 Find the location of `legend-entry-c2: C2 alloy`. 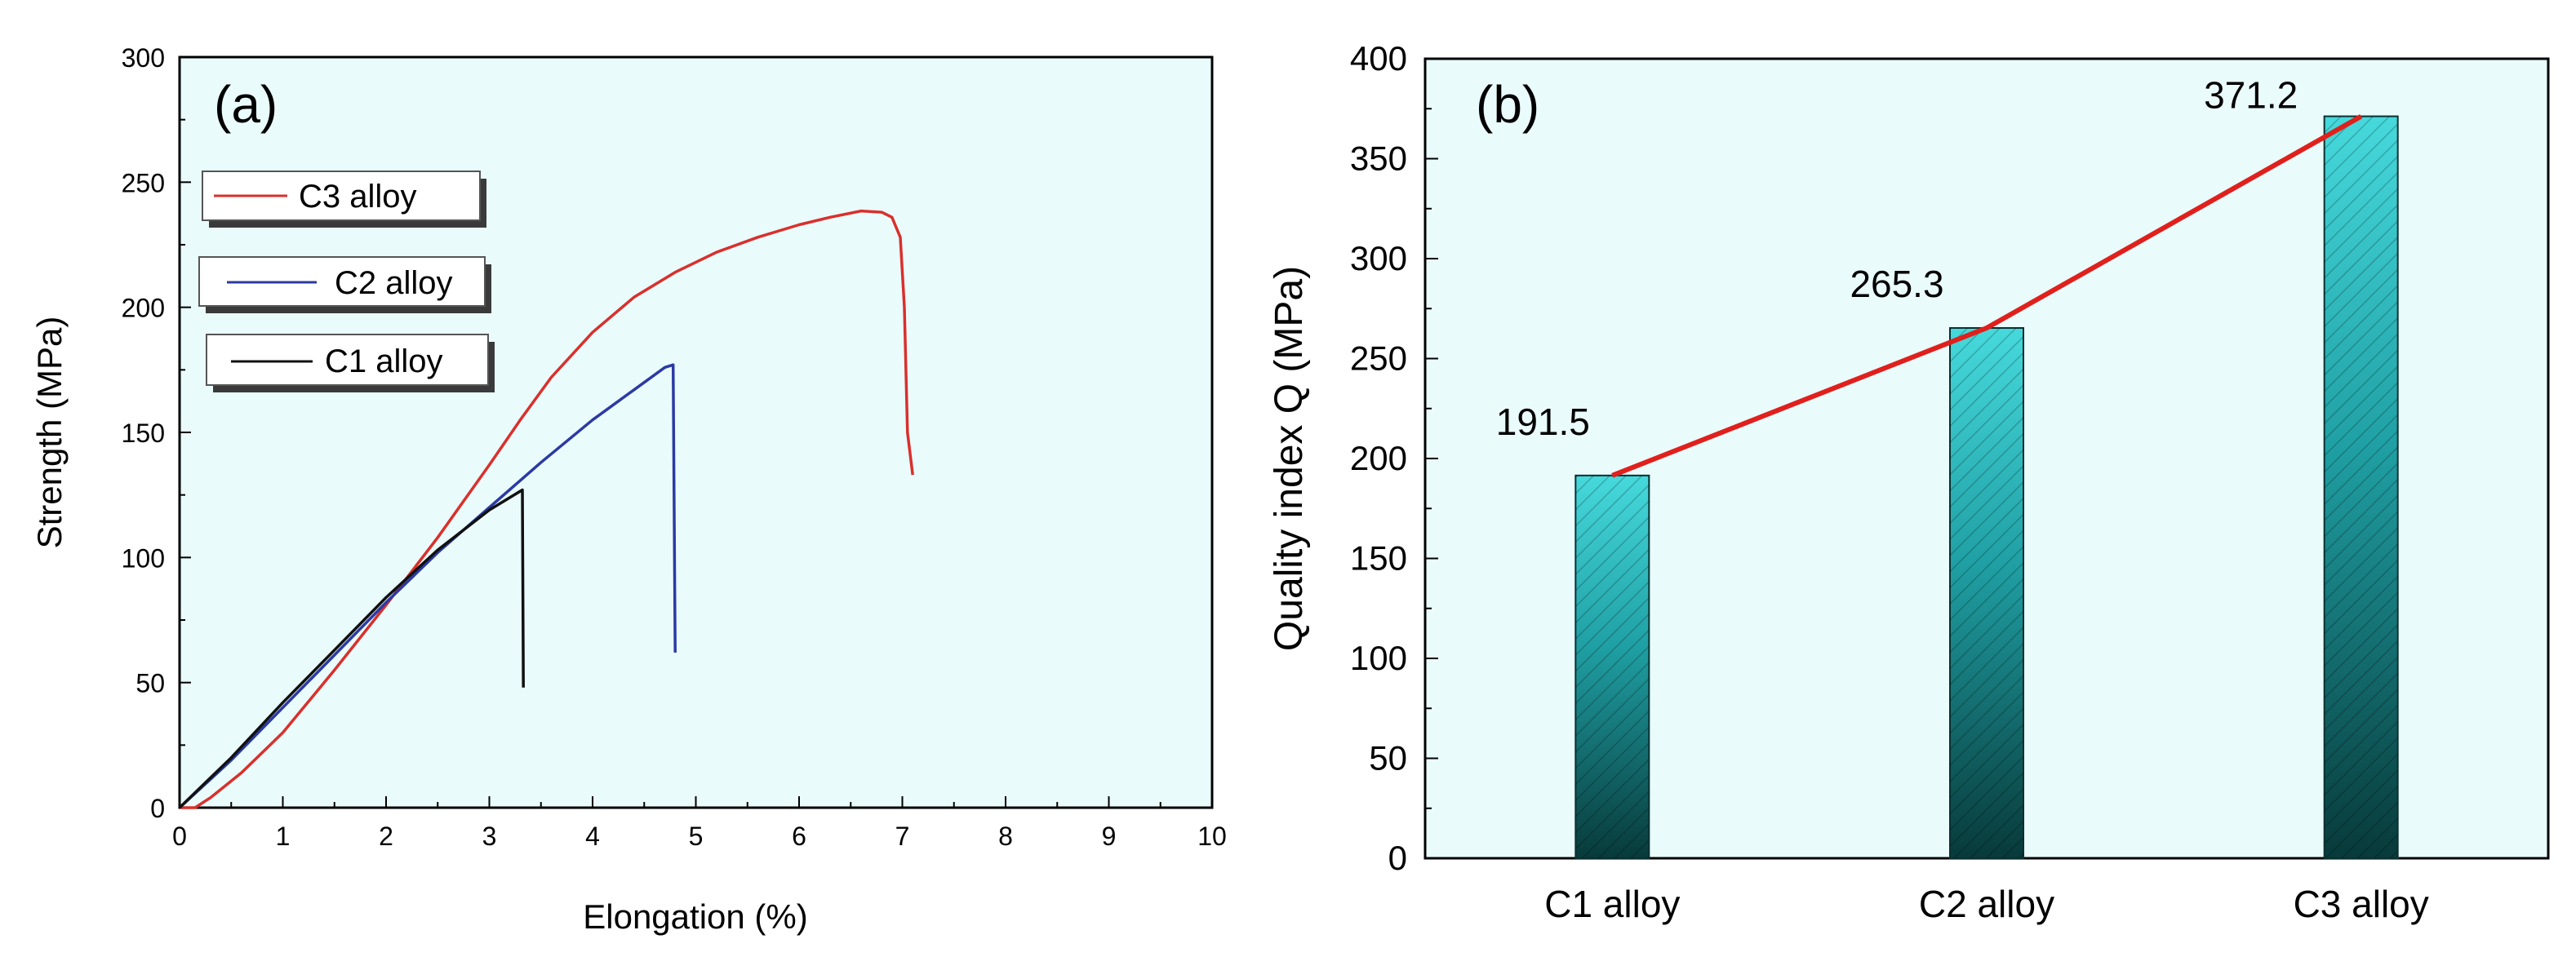

legend-entry-c2: C2 alloy is located at coordinates (344, 284).